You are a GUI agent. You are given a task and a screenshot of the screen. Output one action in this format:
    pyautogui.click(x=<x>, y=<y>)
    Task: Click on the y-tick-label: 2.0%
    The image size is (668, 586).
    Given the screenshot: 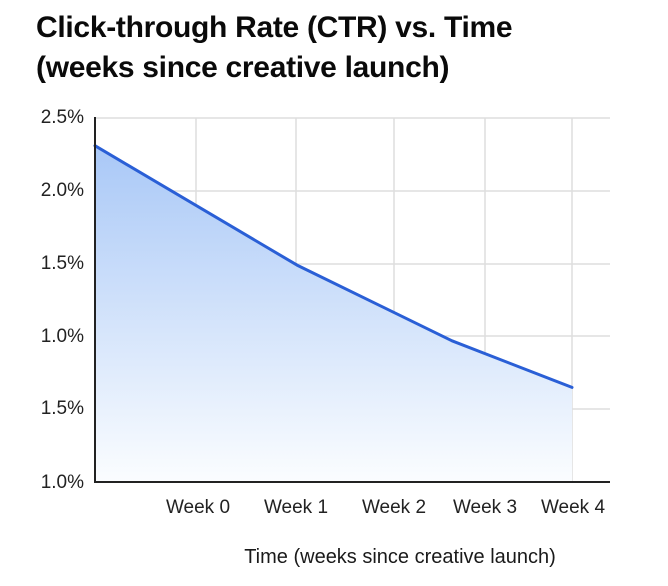 What is the action you would take?
    pyautogui.click(x=62, y=190)
    